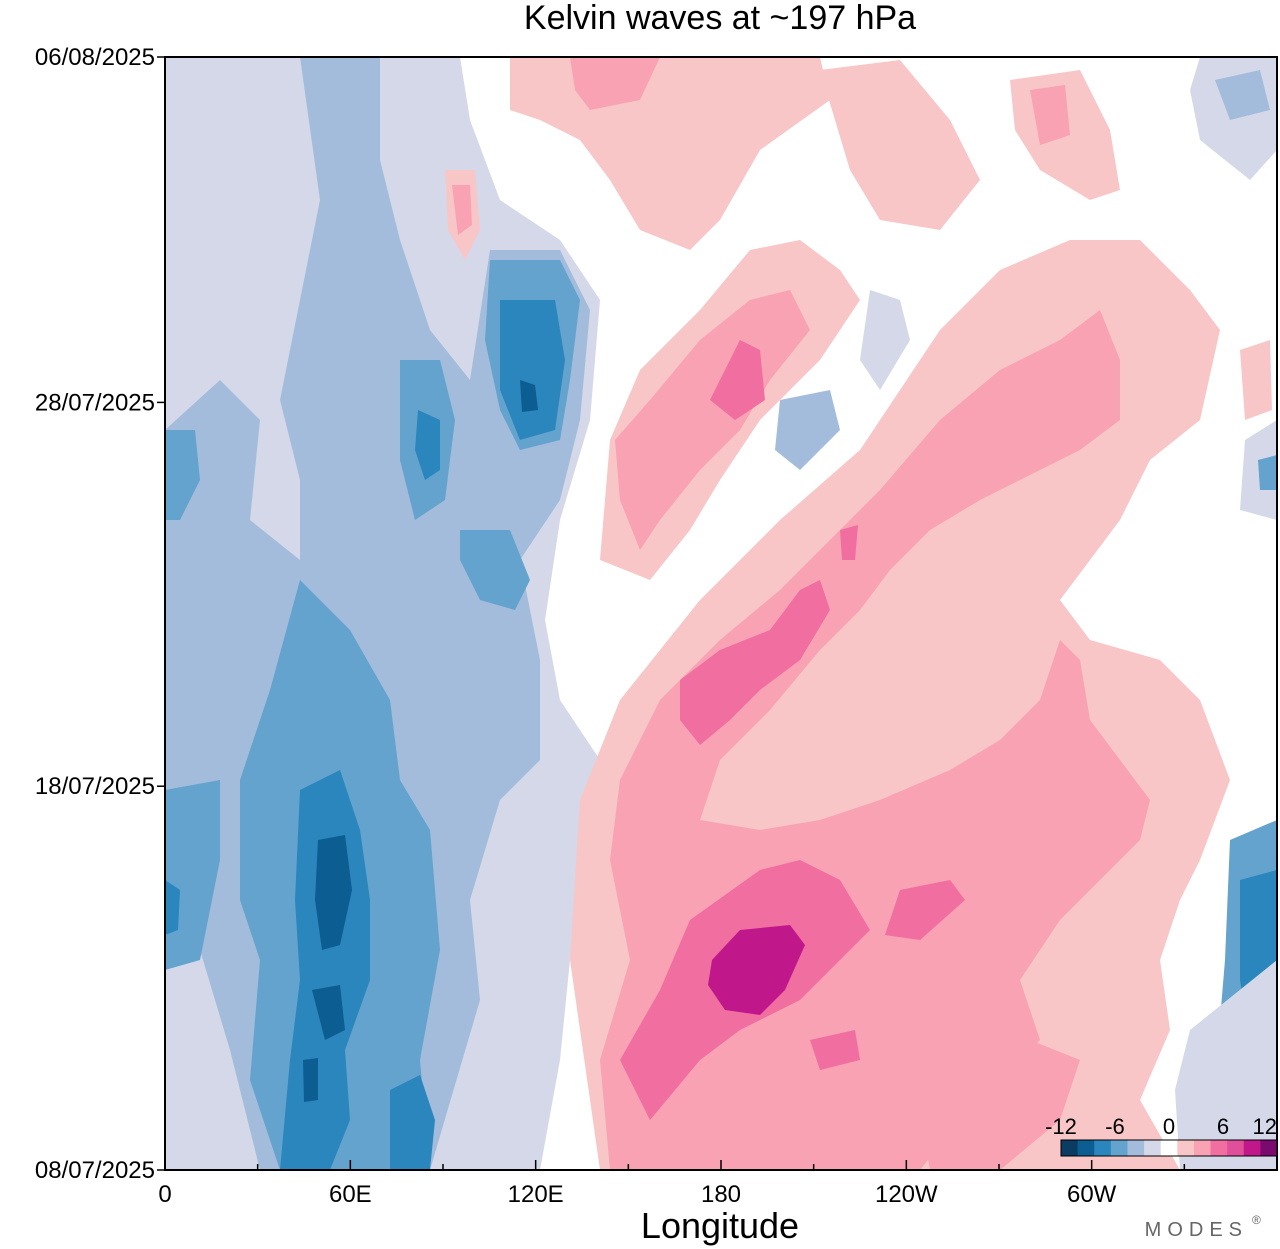 This screenshot has width=1280, height=1249. What do you see at coordinates (1092, 1194) in the screenshot?
I see `x-tick-label: 60W` at bounding box center [1092, 1194].